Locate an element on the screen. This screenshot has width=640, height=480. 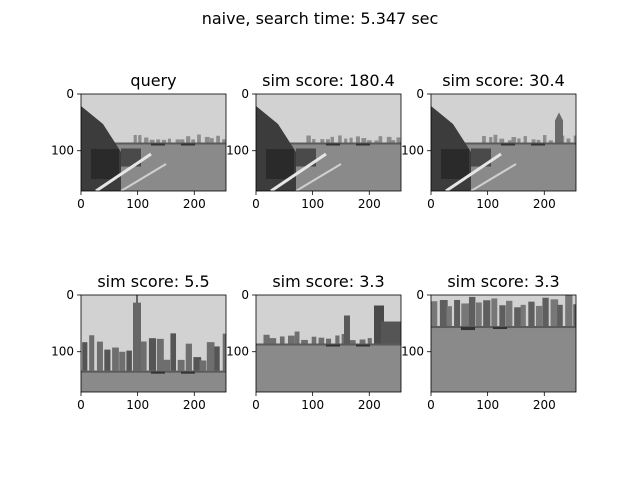
subplot-title: sim score: 5.5 is located at coordinates (153, 281).